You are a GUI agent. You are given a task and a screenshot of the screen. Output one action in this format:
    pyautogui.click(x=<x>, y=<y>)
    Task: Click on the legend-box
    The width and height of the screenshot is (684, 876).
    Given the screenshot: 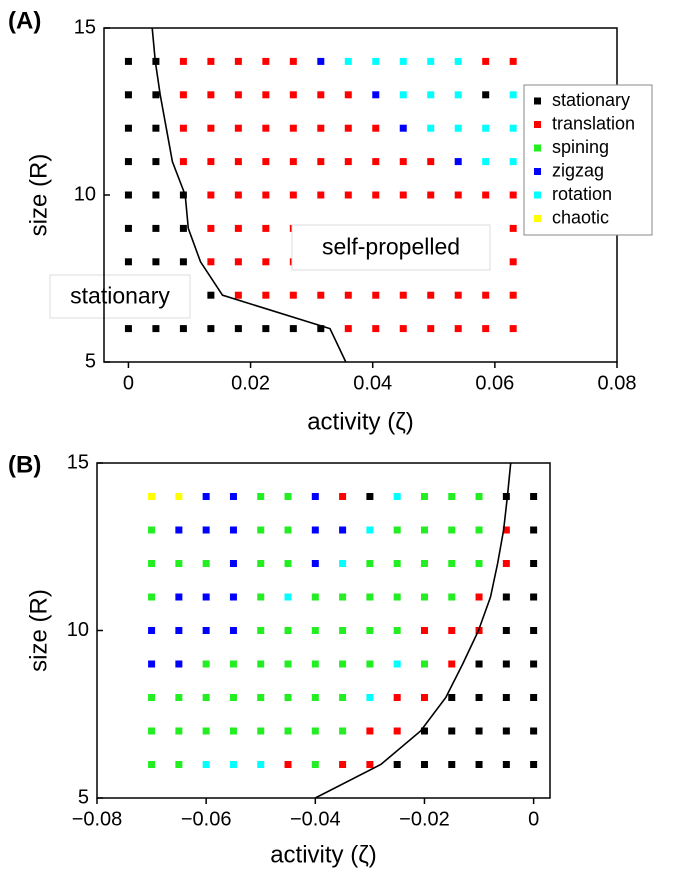 What is the action you would take?
    pyautogui.click(x=588, y=160)
    